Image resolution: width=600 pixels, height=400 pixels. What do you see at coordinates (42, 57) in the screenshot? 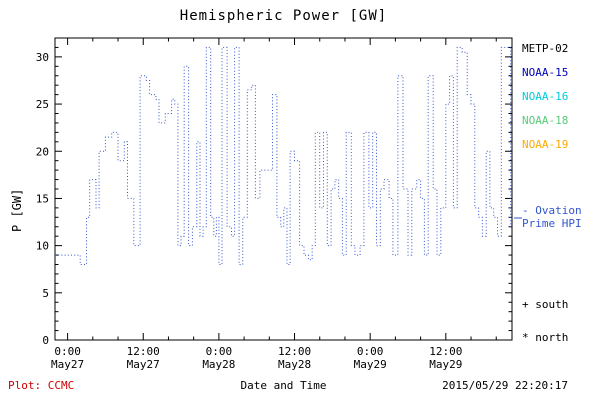
I see `svg-text: 30` at bounding box center [42, 57].